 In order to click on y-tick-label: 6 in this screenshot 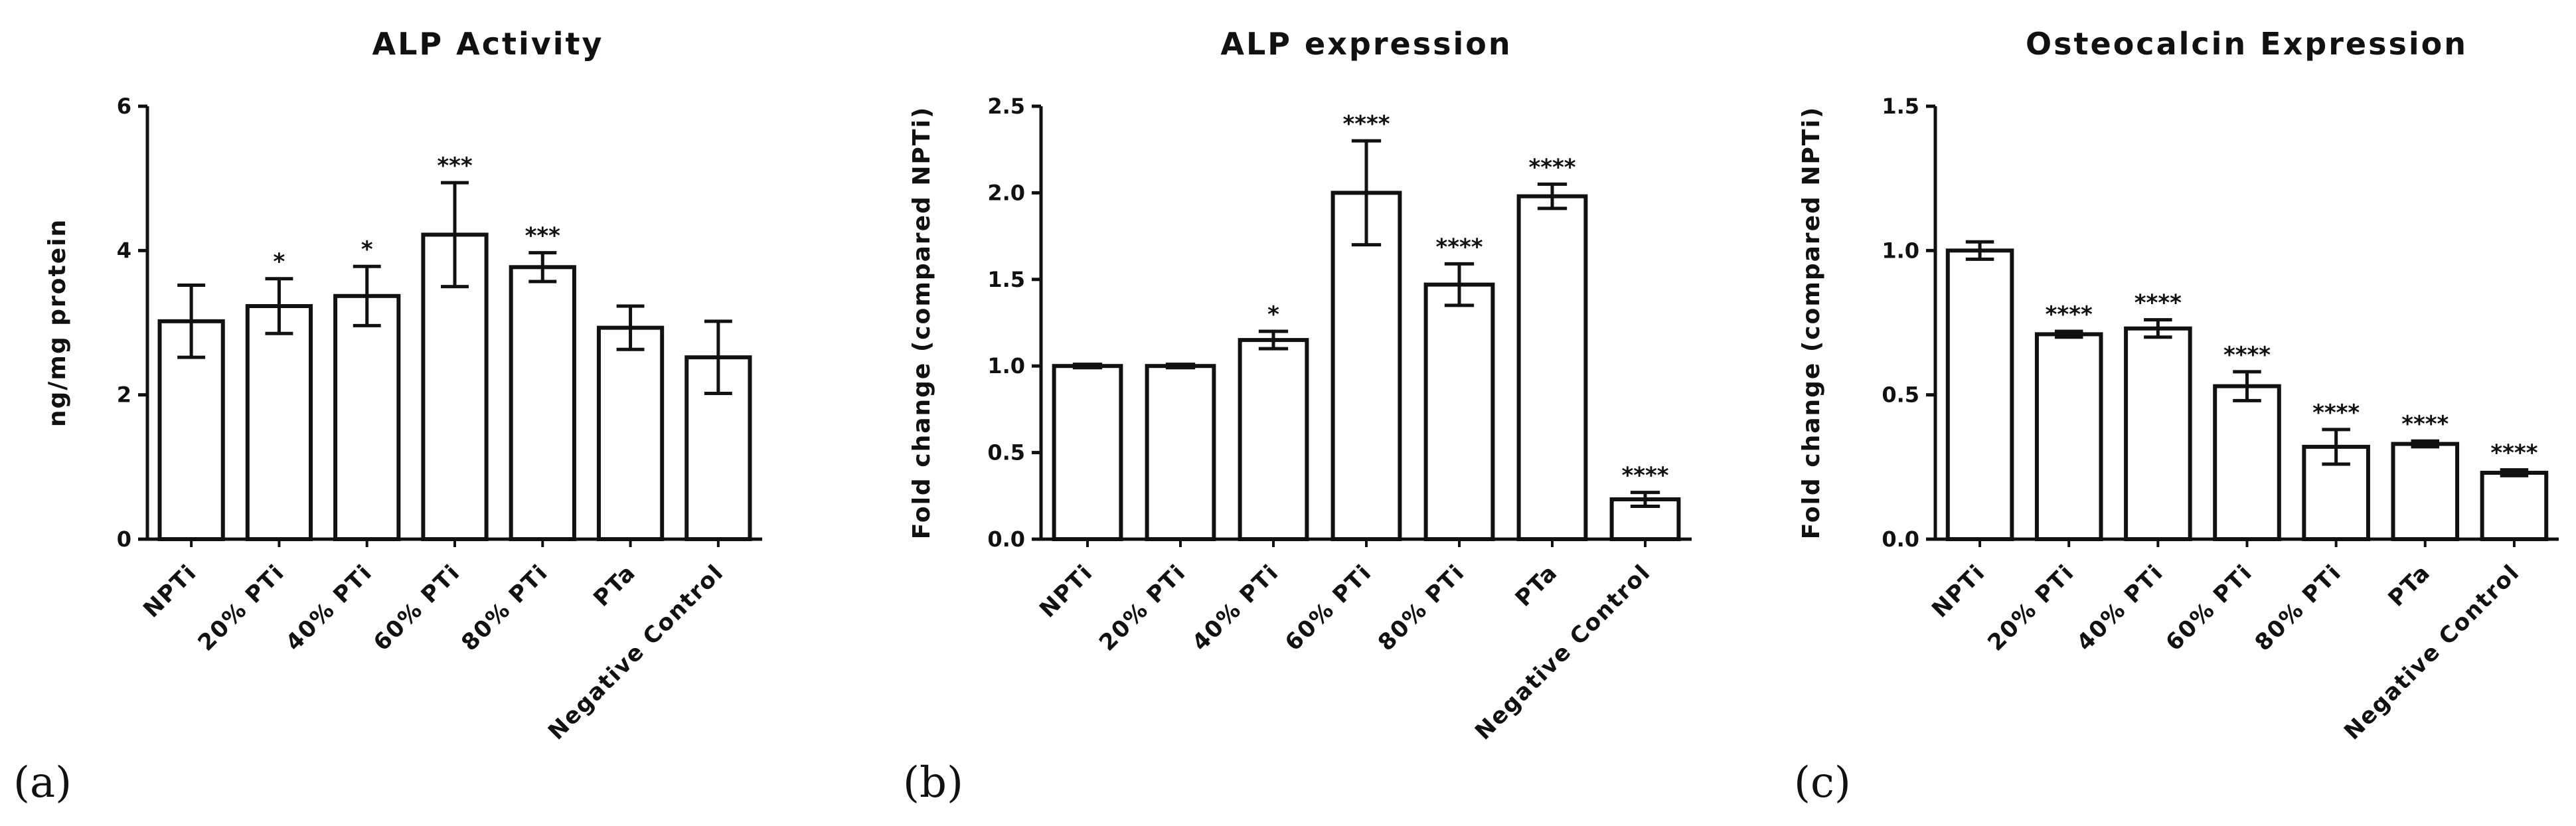, I will do `click(124, 106)`.